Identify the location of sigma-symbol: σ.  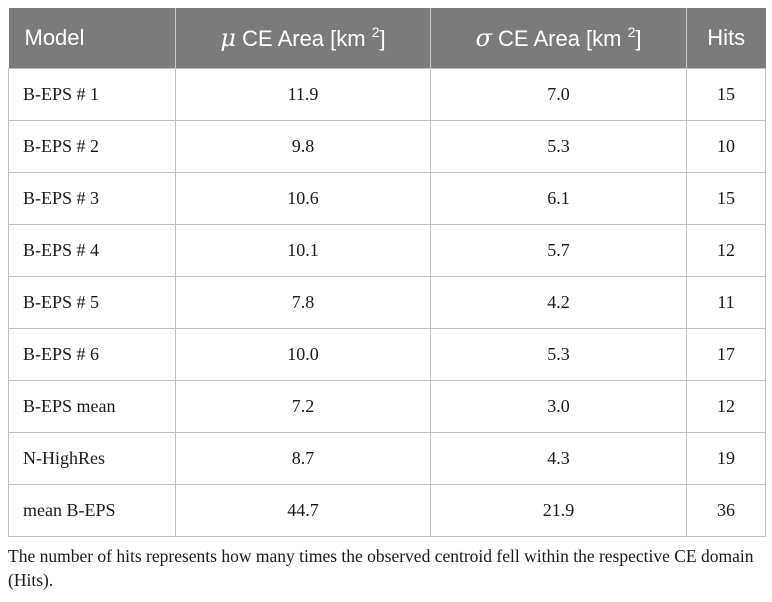
(483, 38).